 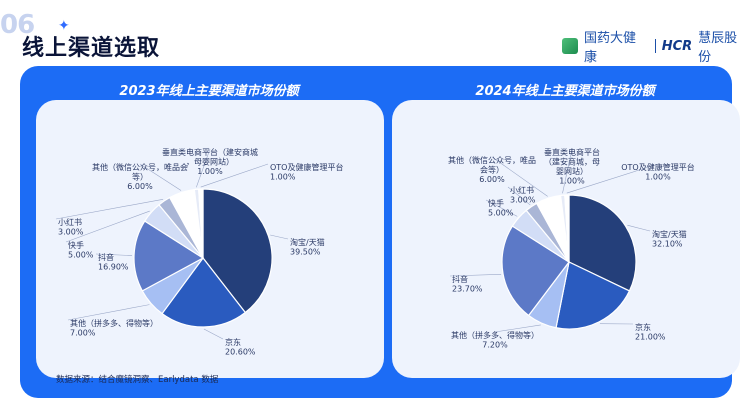 I want to click on pie1-label-4: 快手 5.00%, so click(x=501, y=208).